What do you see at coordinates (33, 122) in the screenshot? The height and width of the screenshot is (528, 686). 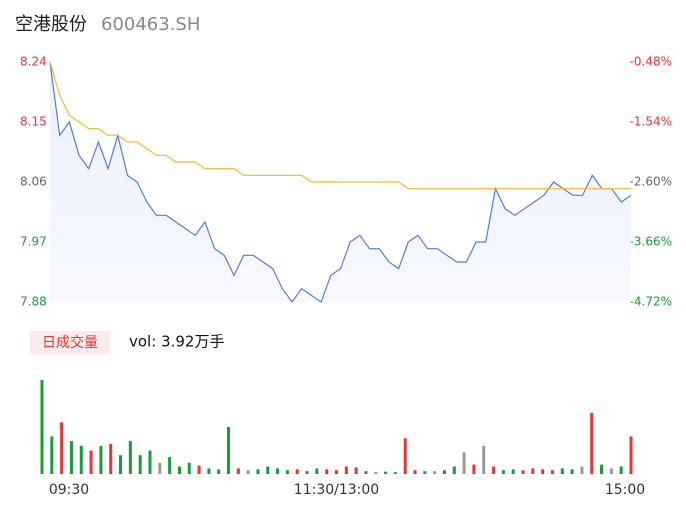 I see `y-tick-label: 8.15` at bounding box center [33, 122].